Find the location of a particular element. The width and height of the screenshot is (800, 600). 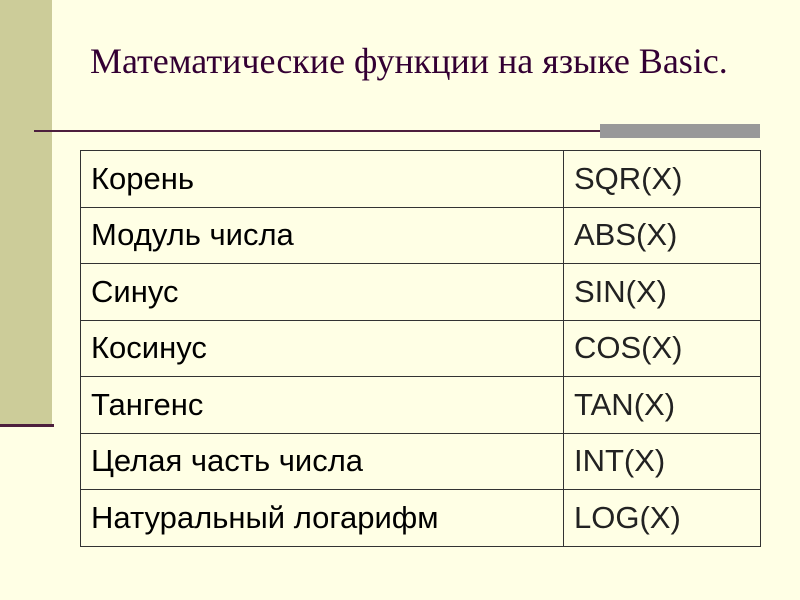

table-row: Натуральный логарифм LOG(X) is located at coordinates (420, 518).